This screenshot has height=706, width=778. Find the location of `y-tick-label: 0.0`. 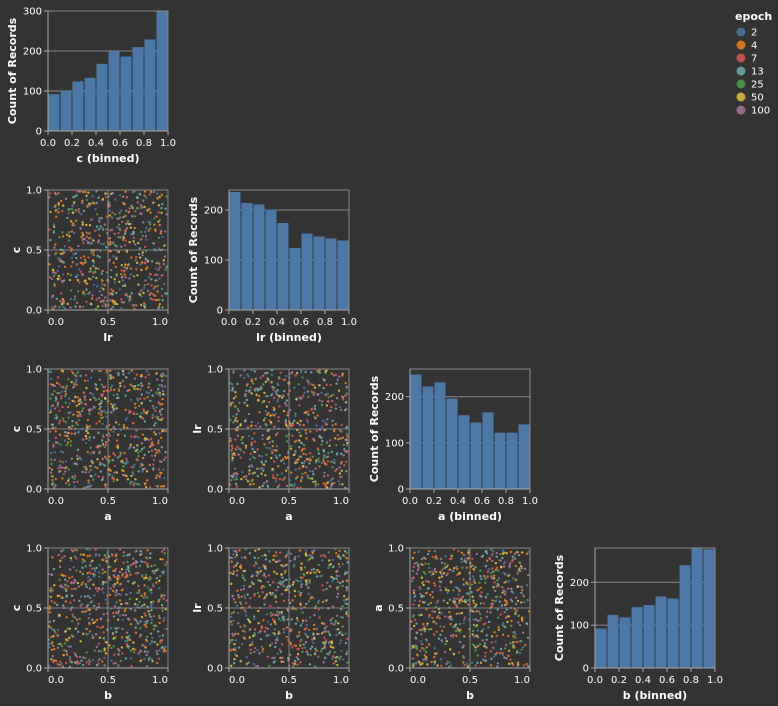

y-tick-label: 0.0 is located at coordinates (34, 311).